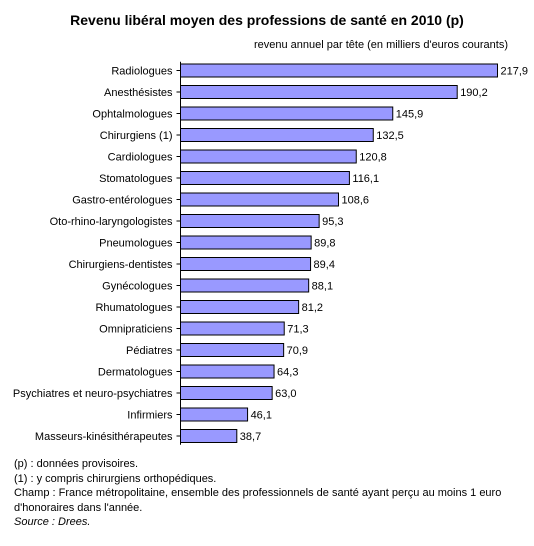  What do you see at coordinates (332, 222) in the screenshot?
I see `value-label: 95,3` at bounding box center [332, 222].